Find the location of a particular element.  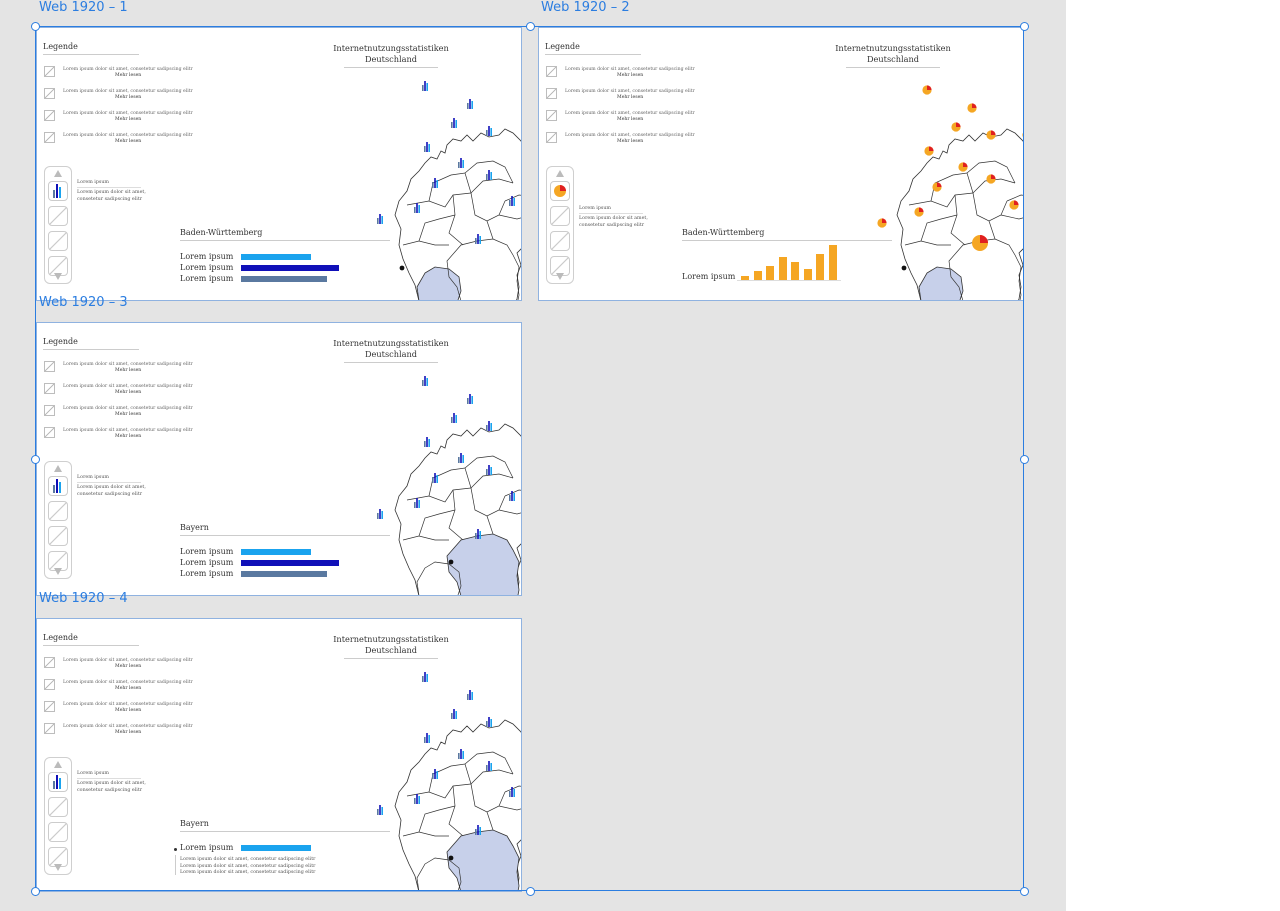

pie-chart-layer-button is located at coordinates (560, 191).